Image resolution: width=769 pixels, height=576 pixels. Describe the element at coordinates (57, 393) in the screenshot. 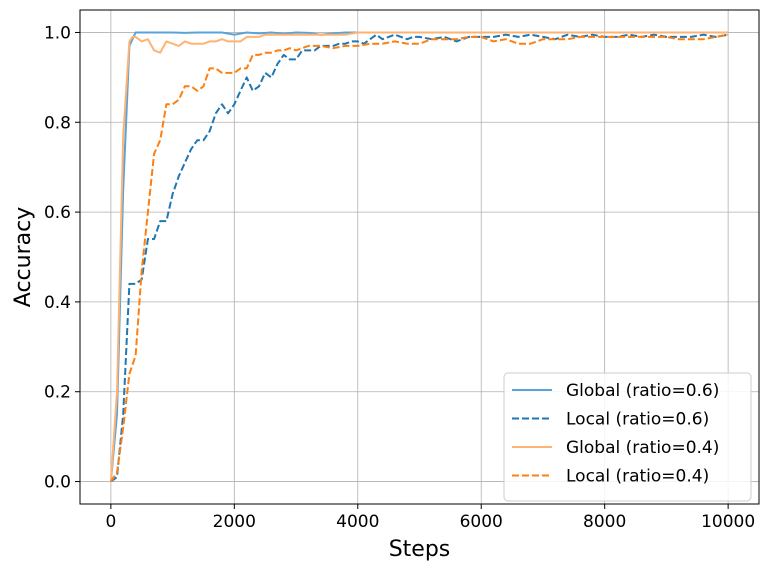

I see `y-tick-label: 0.2` at that location.